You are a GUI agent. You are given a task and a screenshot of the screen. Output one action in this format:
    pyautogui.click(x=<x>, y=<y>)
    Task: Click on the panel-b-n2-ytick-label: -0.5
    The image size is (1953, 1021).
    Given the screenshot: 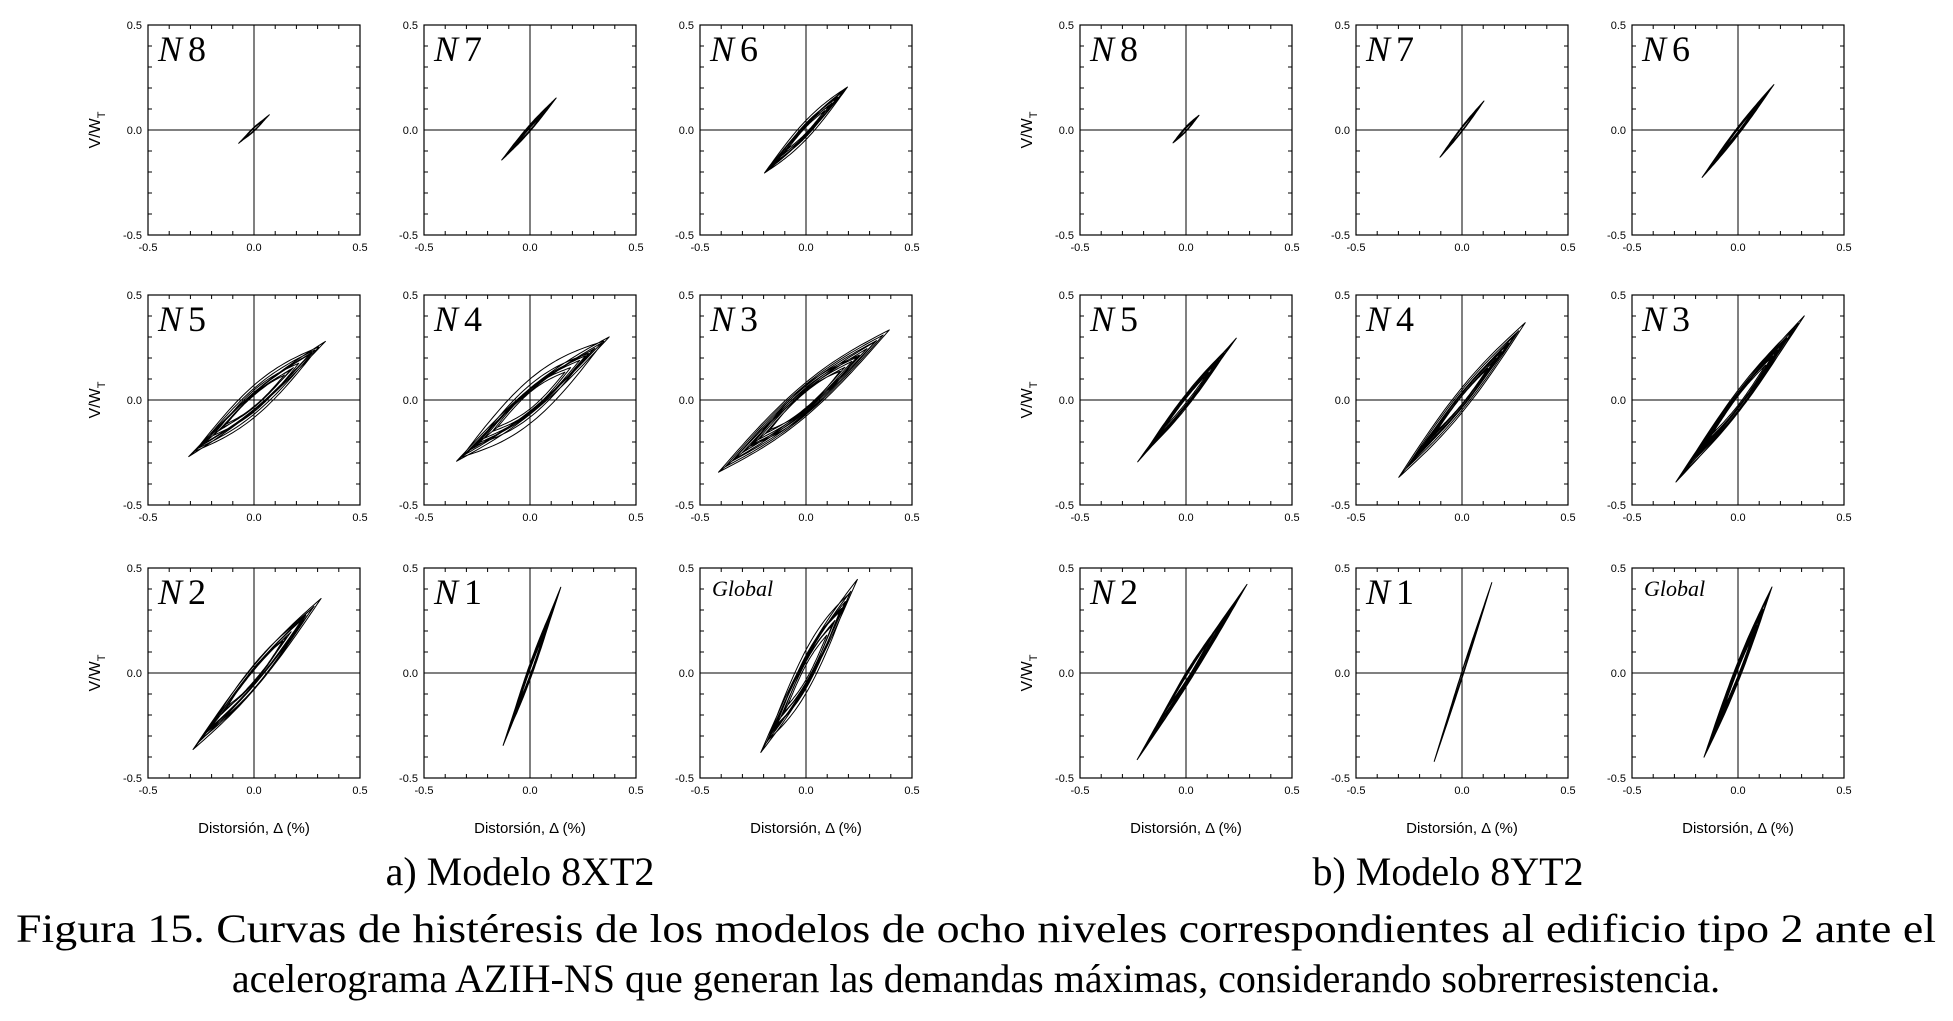 What is the action you would take?
    pyautogui.click(x=1064, y=779)
    